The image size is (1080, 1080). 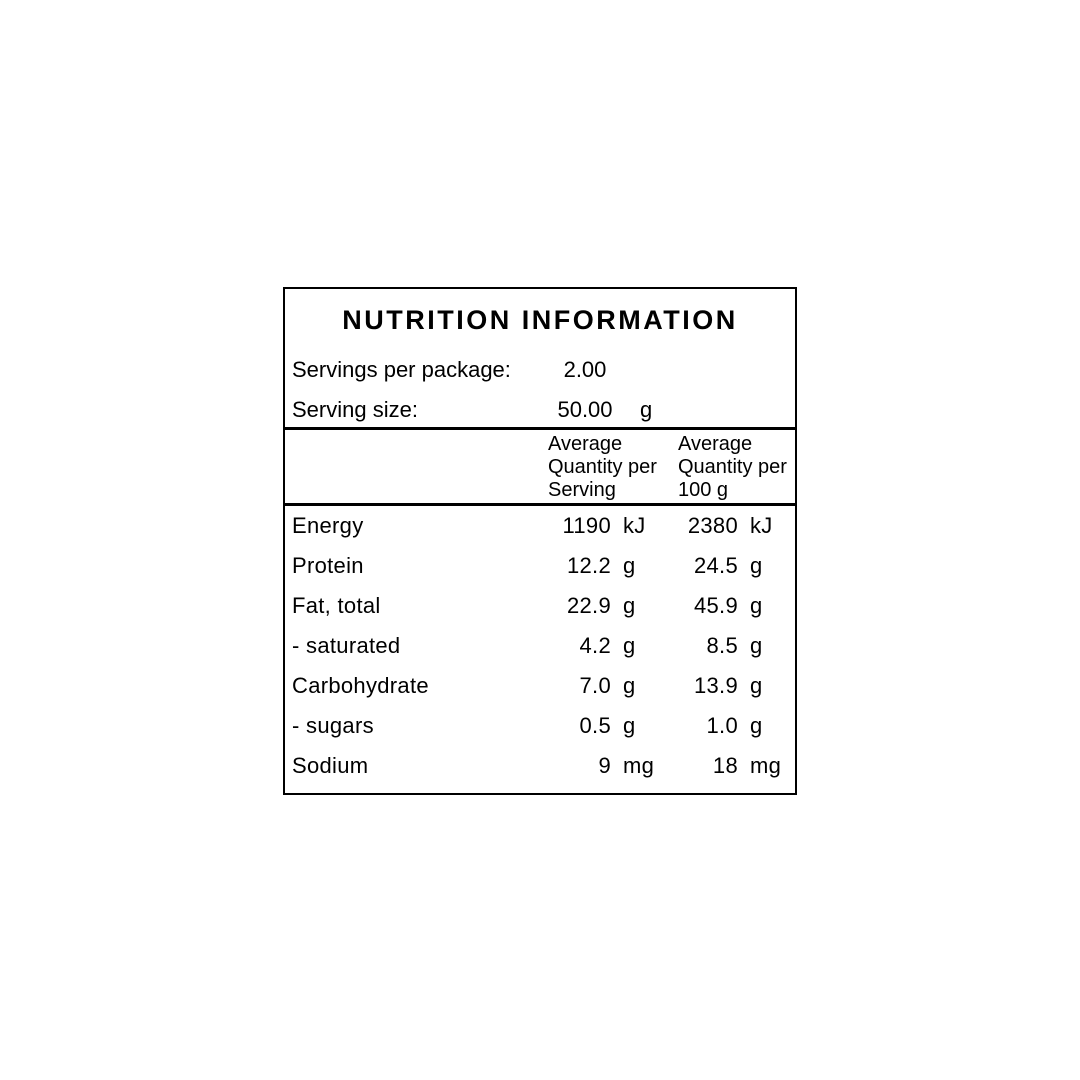 What do you see at coordinates (540, 606) in the screenshot?
I see `table-row-fat-total: Fat, total 22.9 g 45.9 g` at bounding box center [540, 606].